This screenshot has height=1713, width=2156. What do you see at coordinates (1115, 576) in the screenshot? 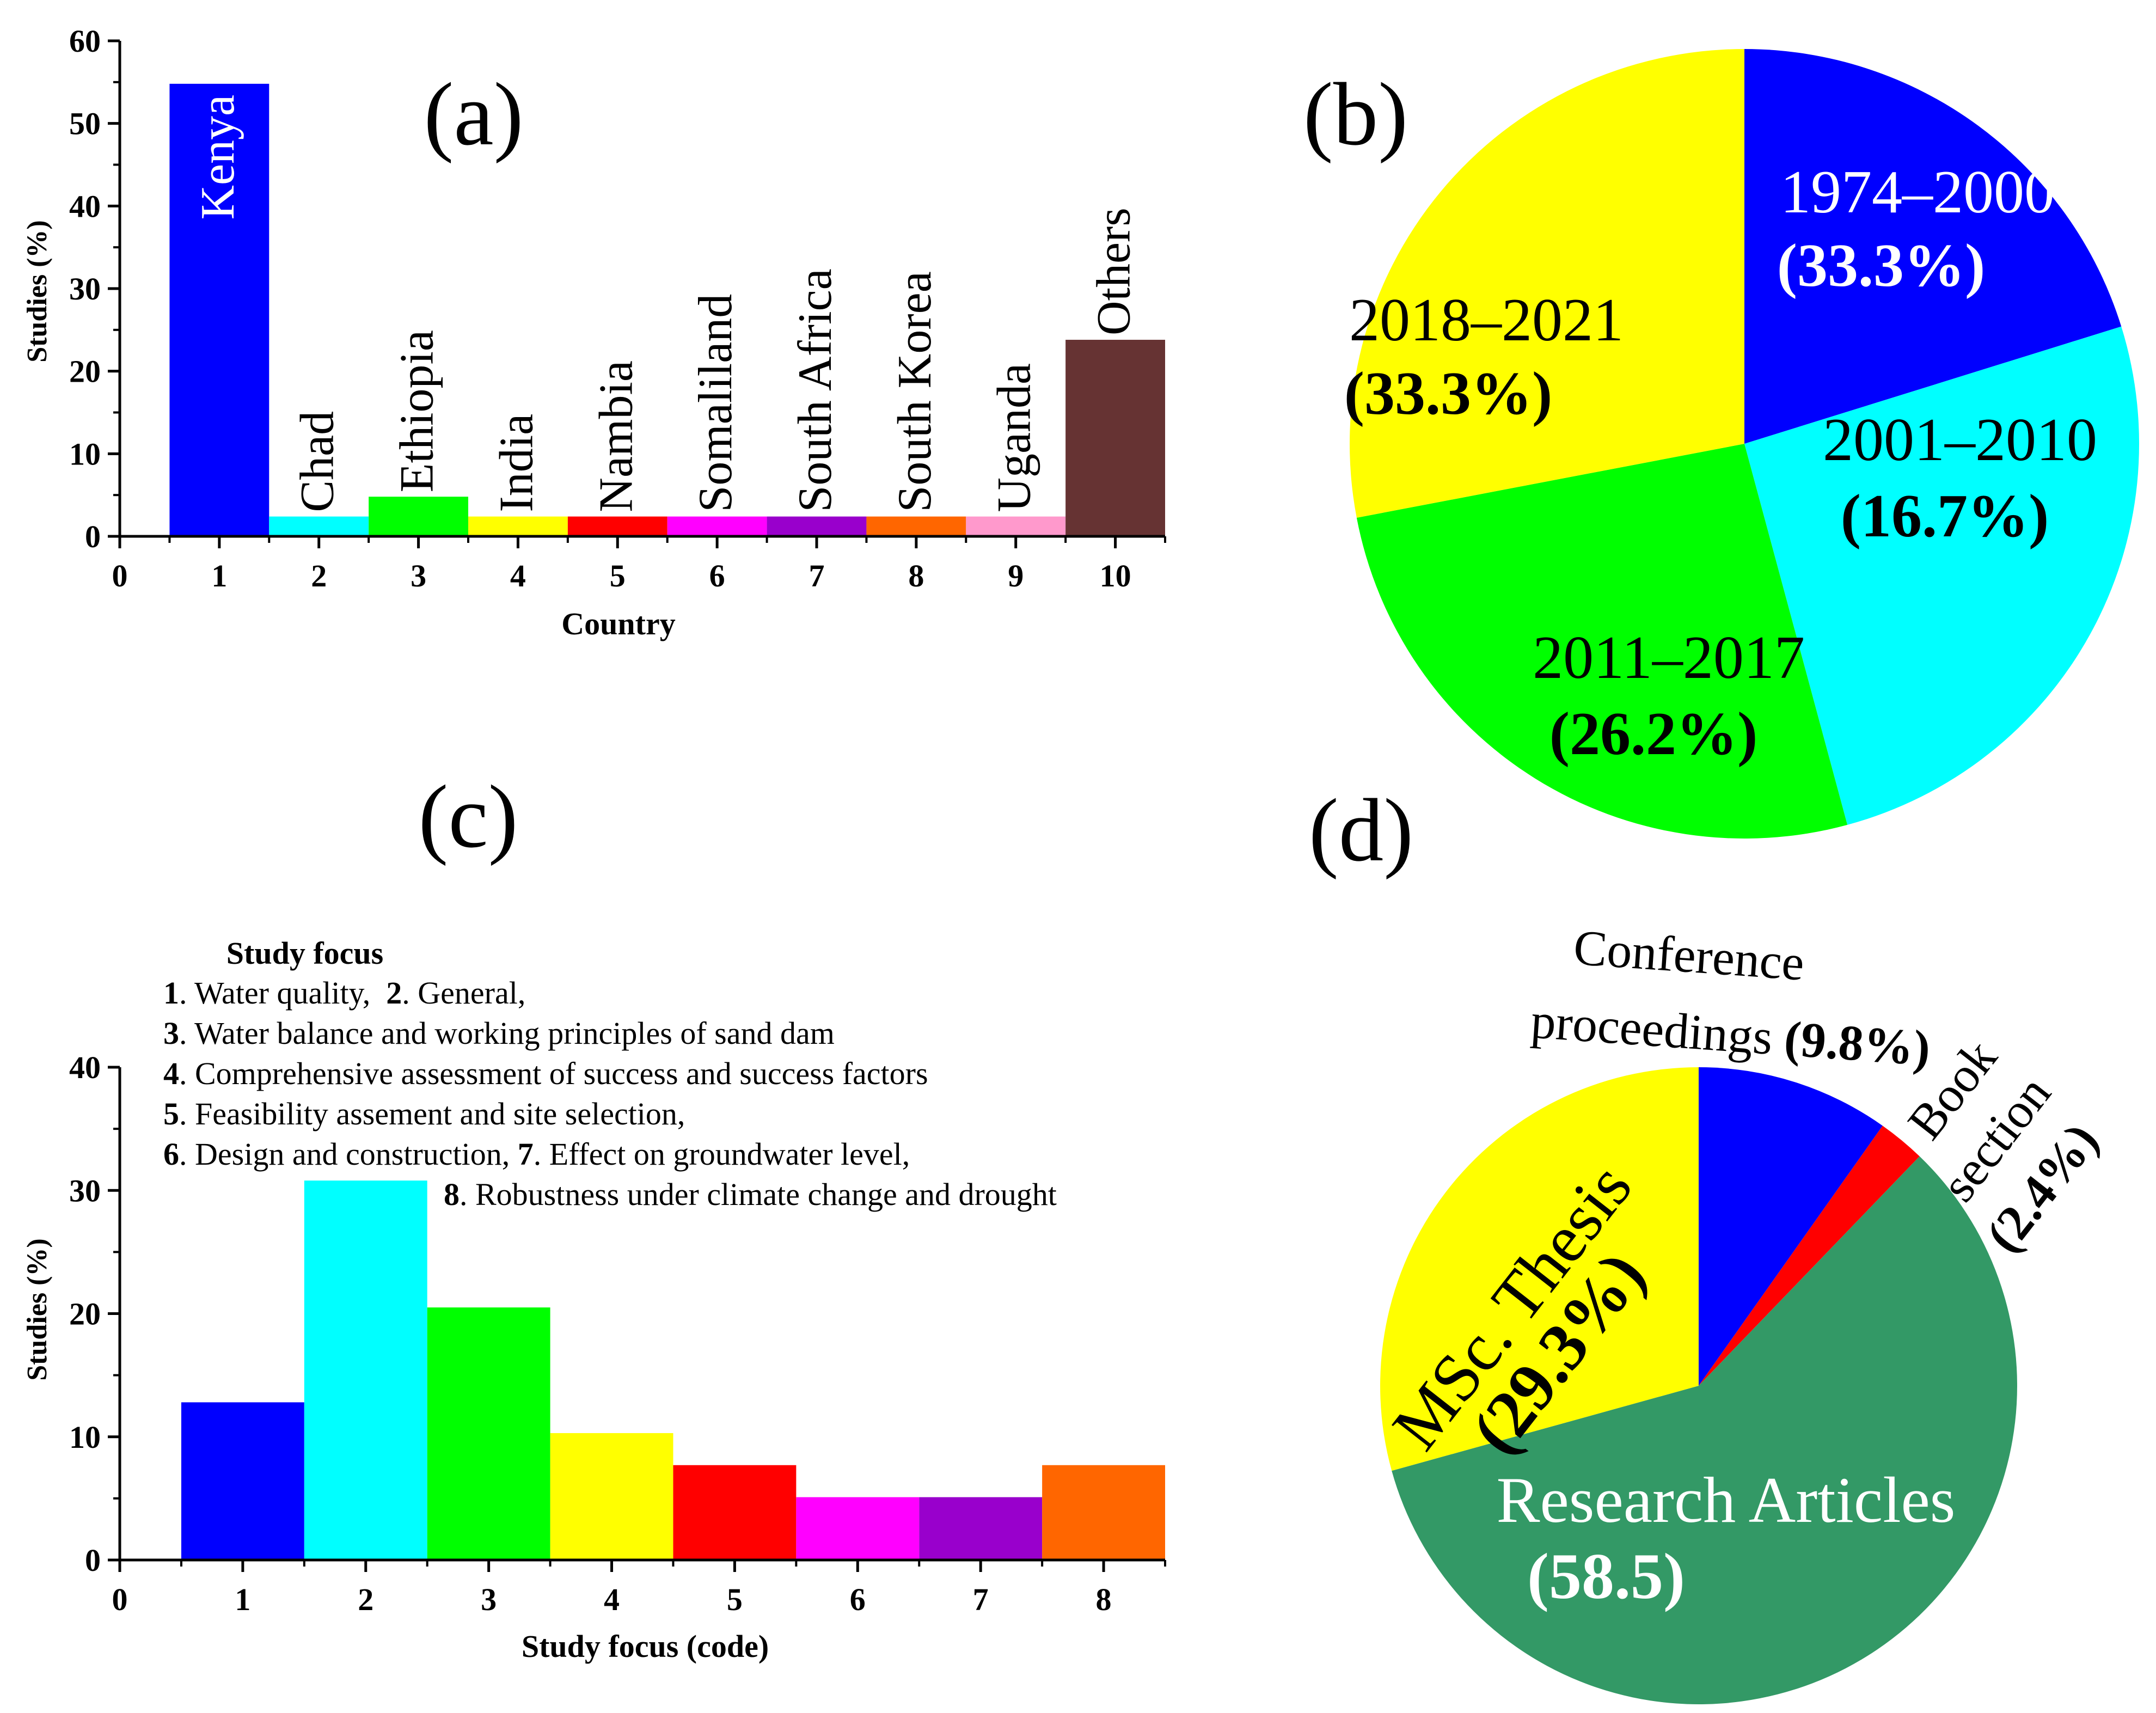
I see `x-tick-label-10: 10` at bounding box center [1115, 576].